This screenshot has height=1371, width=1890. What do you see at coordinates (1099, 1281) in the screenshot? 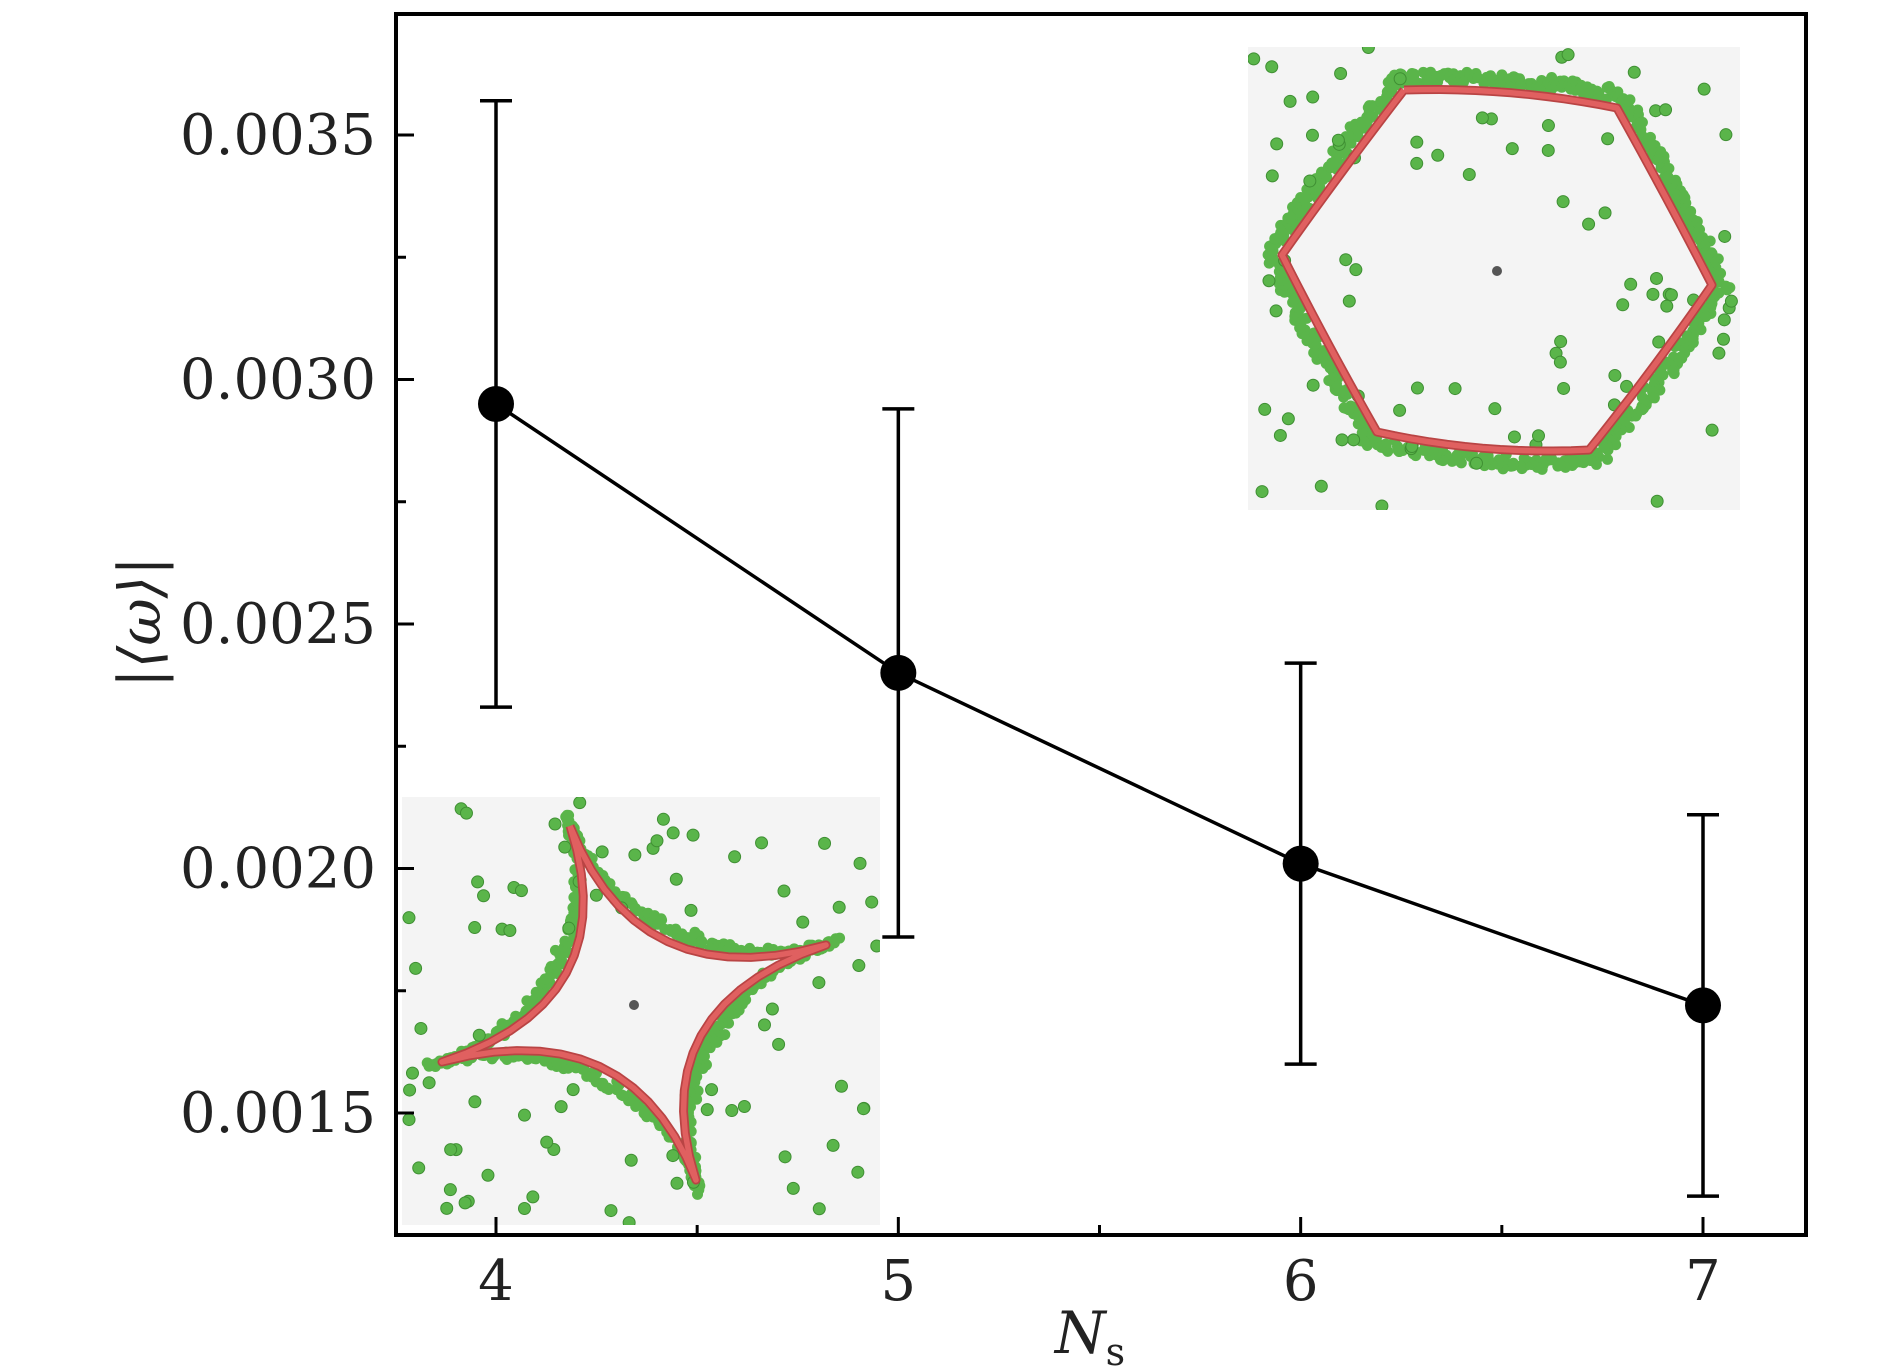
I see `x-tick-labels: 4 5 6 7` at bounding box center [1099, 1281].